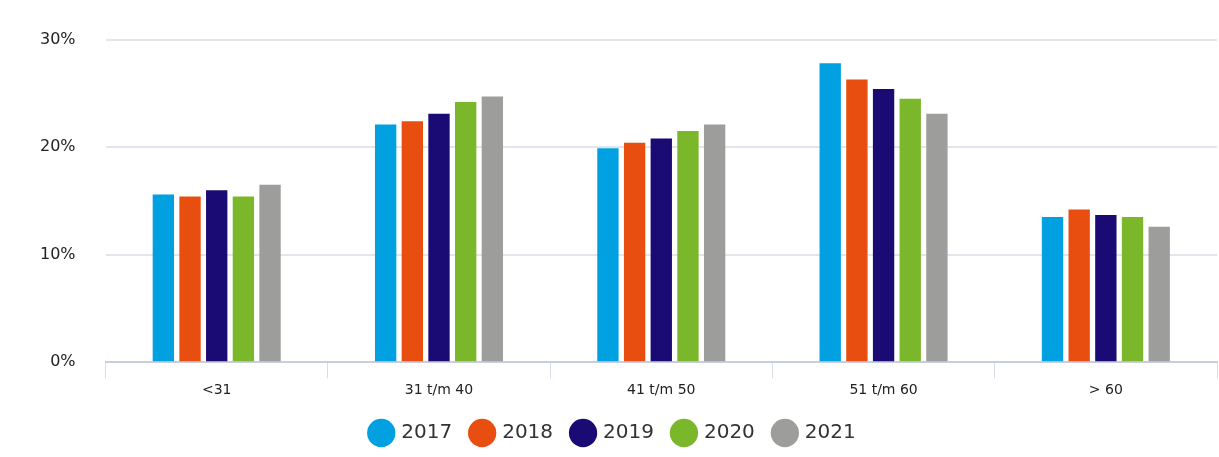 Image resolution: width=1219 pixels, height=457 pixels. I want to click on x-tick-label: <31, so click(216, 389).